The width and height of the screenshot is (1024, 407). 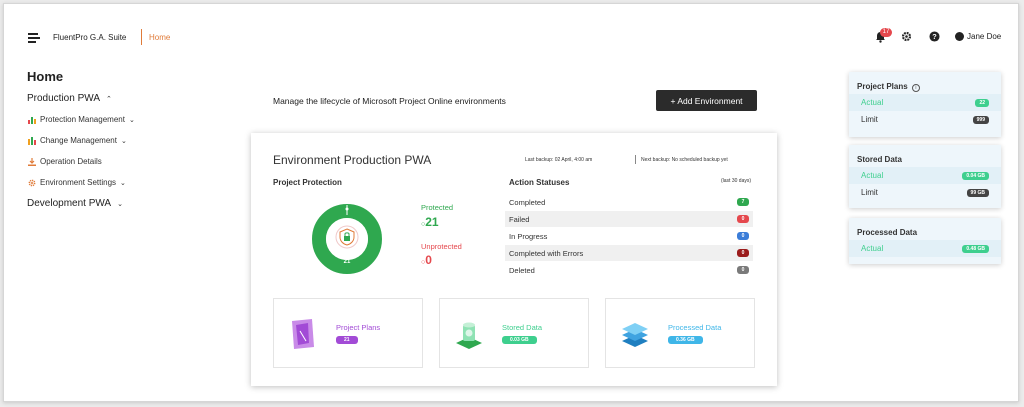 I want to click on status-label: Completed with Errors, so click(x=546, y=253).